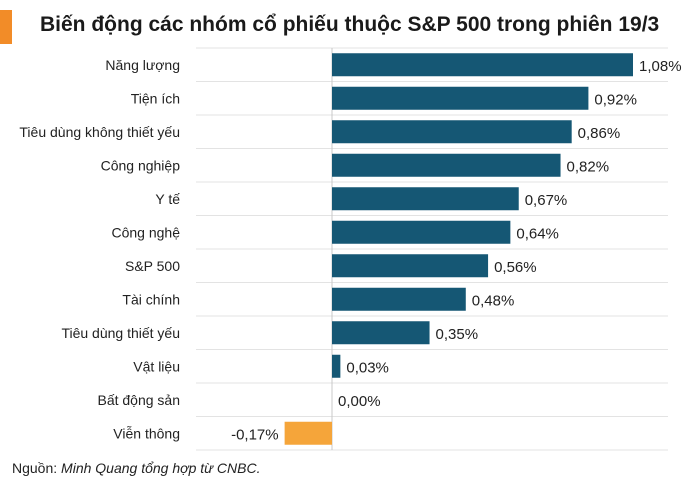 This screenshot has height=482, width=700. I want to click on data-label: 0,82%, so click(588, 166).